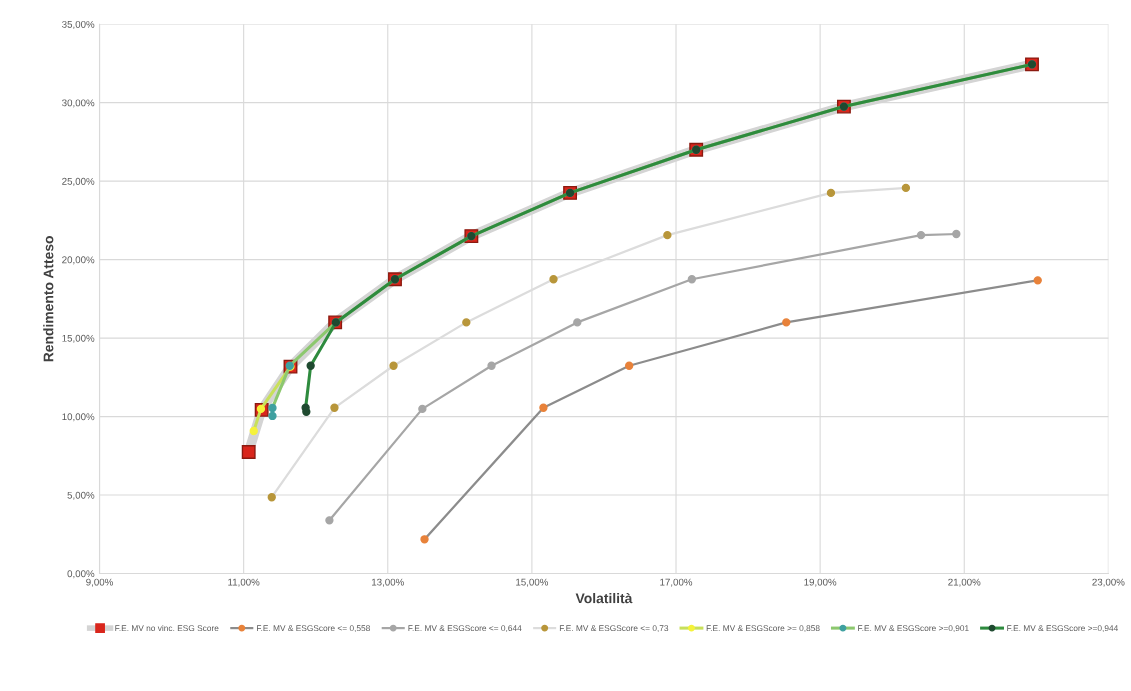 Image resolution: width=1131 pixels, height=691 pixels. What do you see at coordinates (48, 299) in the screenshot?
I see `y-axis-title: Rendimento Atteso` at bounding box center [48, 299].